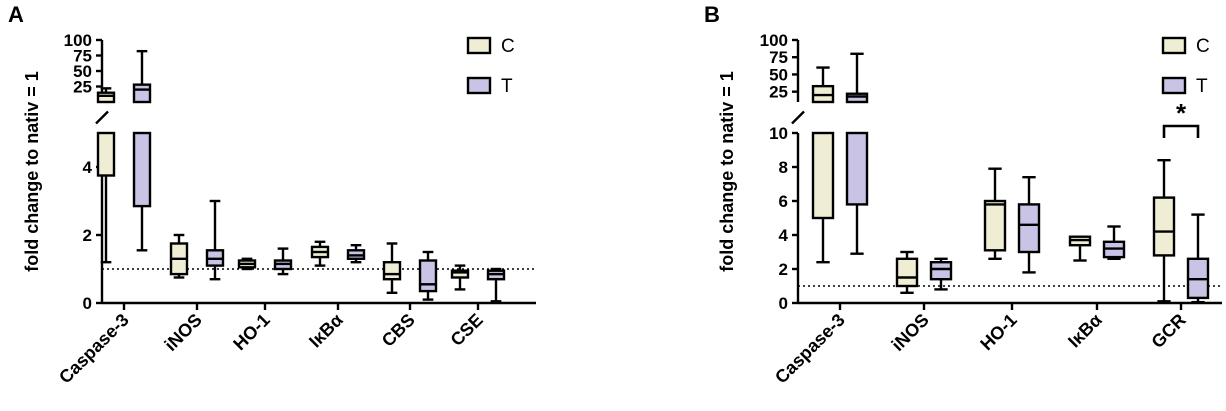  Describe the element at coordinates (1168, 331) in the screenshot. I see `x-tick-label: GCR` at that location.